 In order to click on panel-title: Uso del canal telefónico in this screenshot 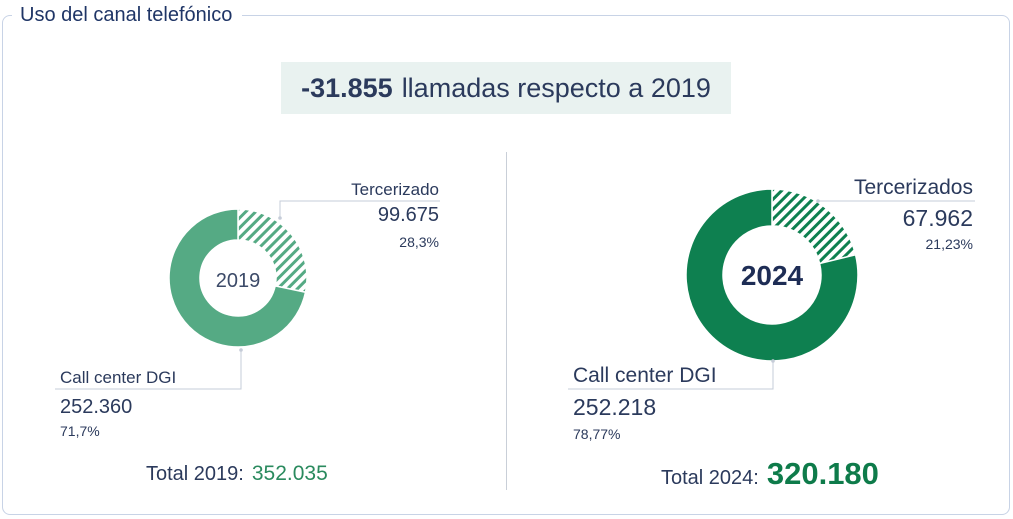, I will do `click(127, 15)`.